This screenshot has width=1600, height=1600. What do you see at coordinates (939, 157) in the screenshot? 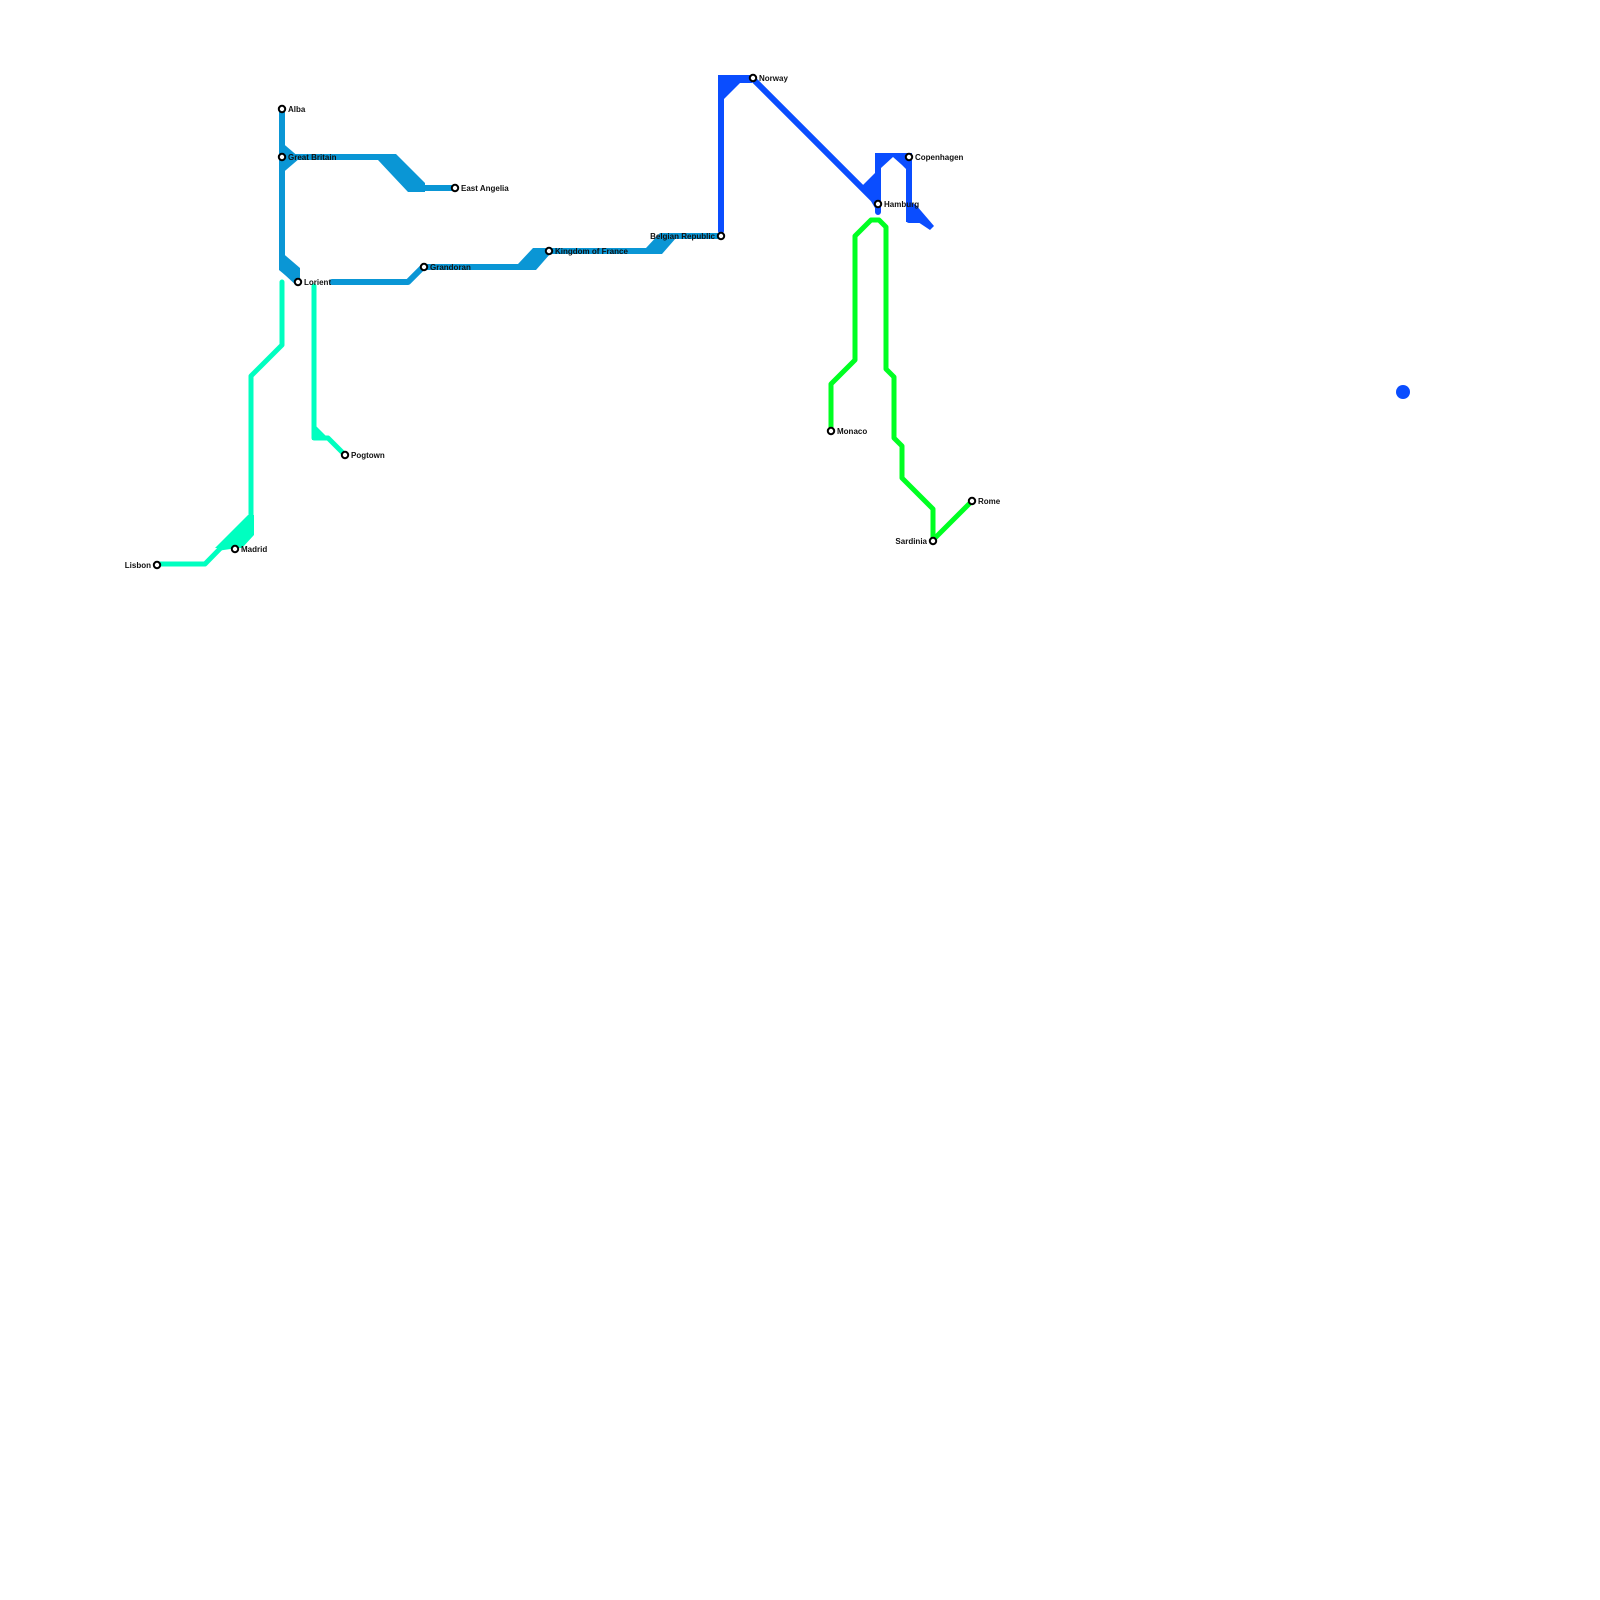
I see `station-label: Copenhagen` at bounding box center [939, 157].